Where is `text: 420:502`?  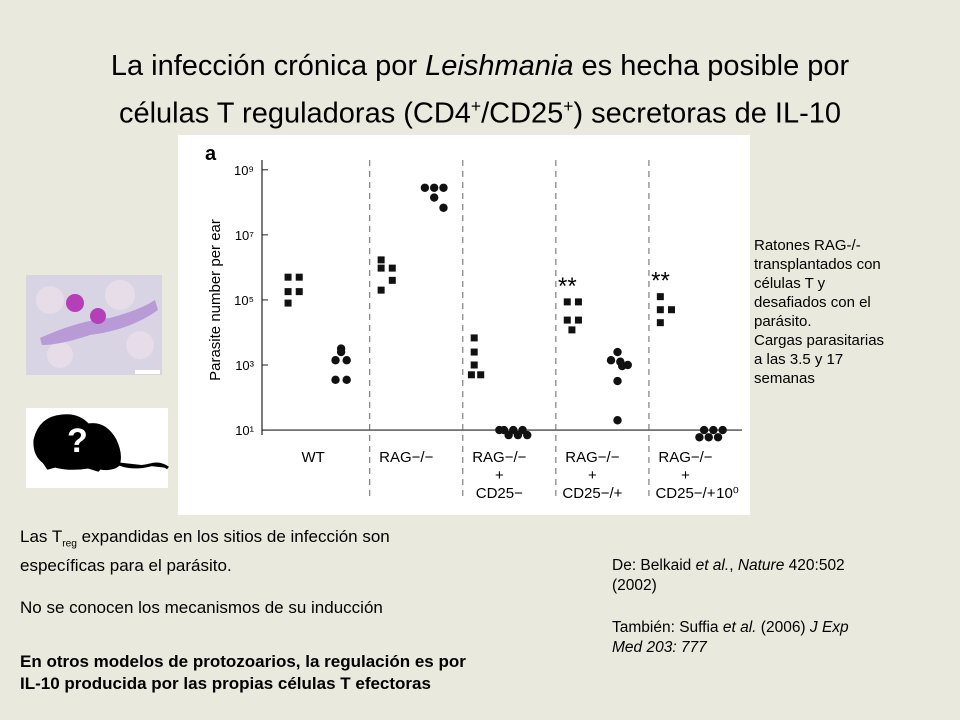
text: 420:502 is located at coordinates (814, 565).